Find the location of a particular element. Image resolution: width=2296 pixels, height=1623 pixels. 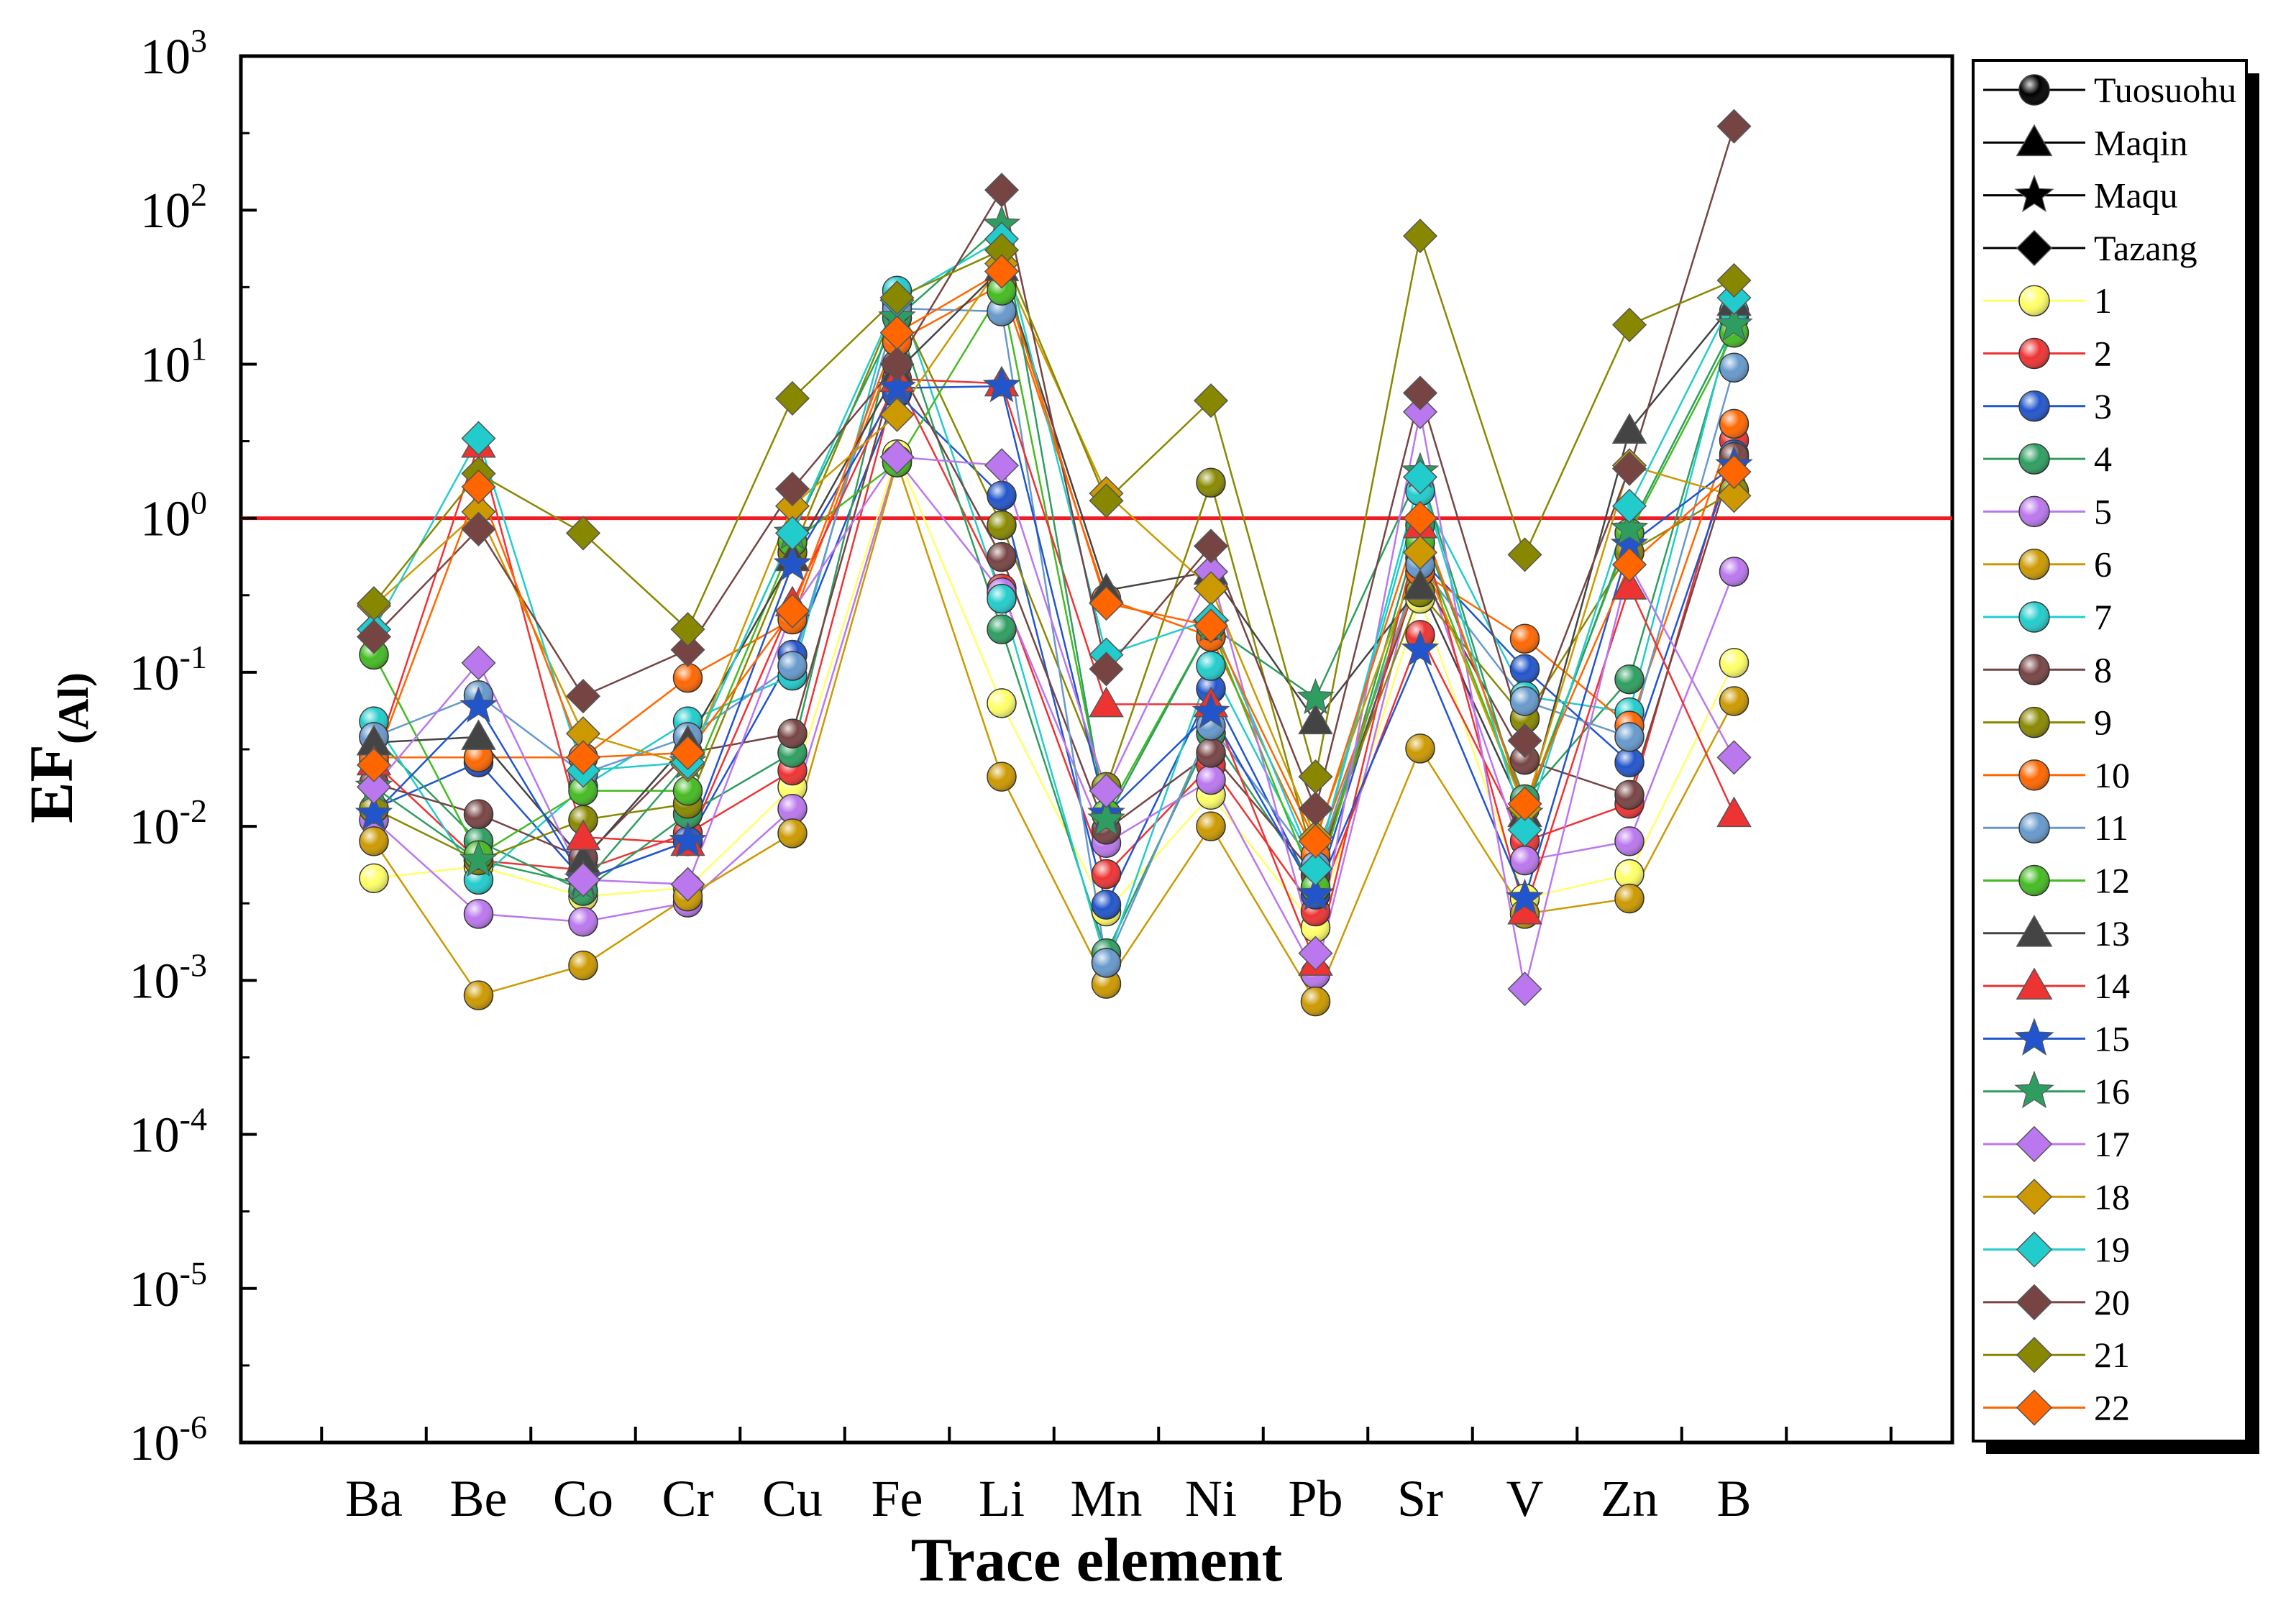

y-tick-exponent: -4 is located at coordinates (193, 1119).